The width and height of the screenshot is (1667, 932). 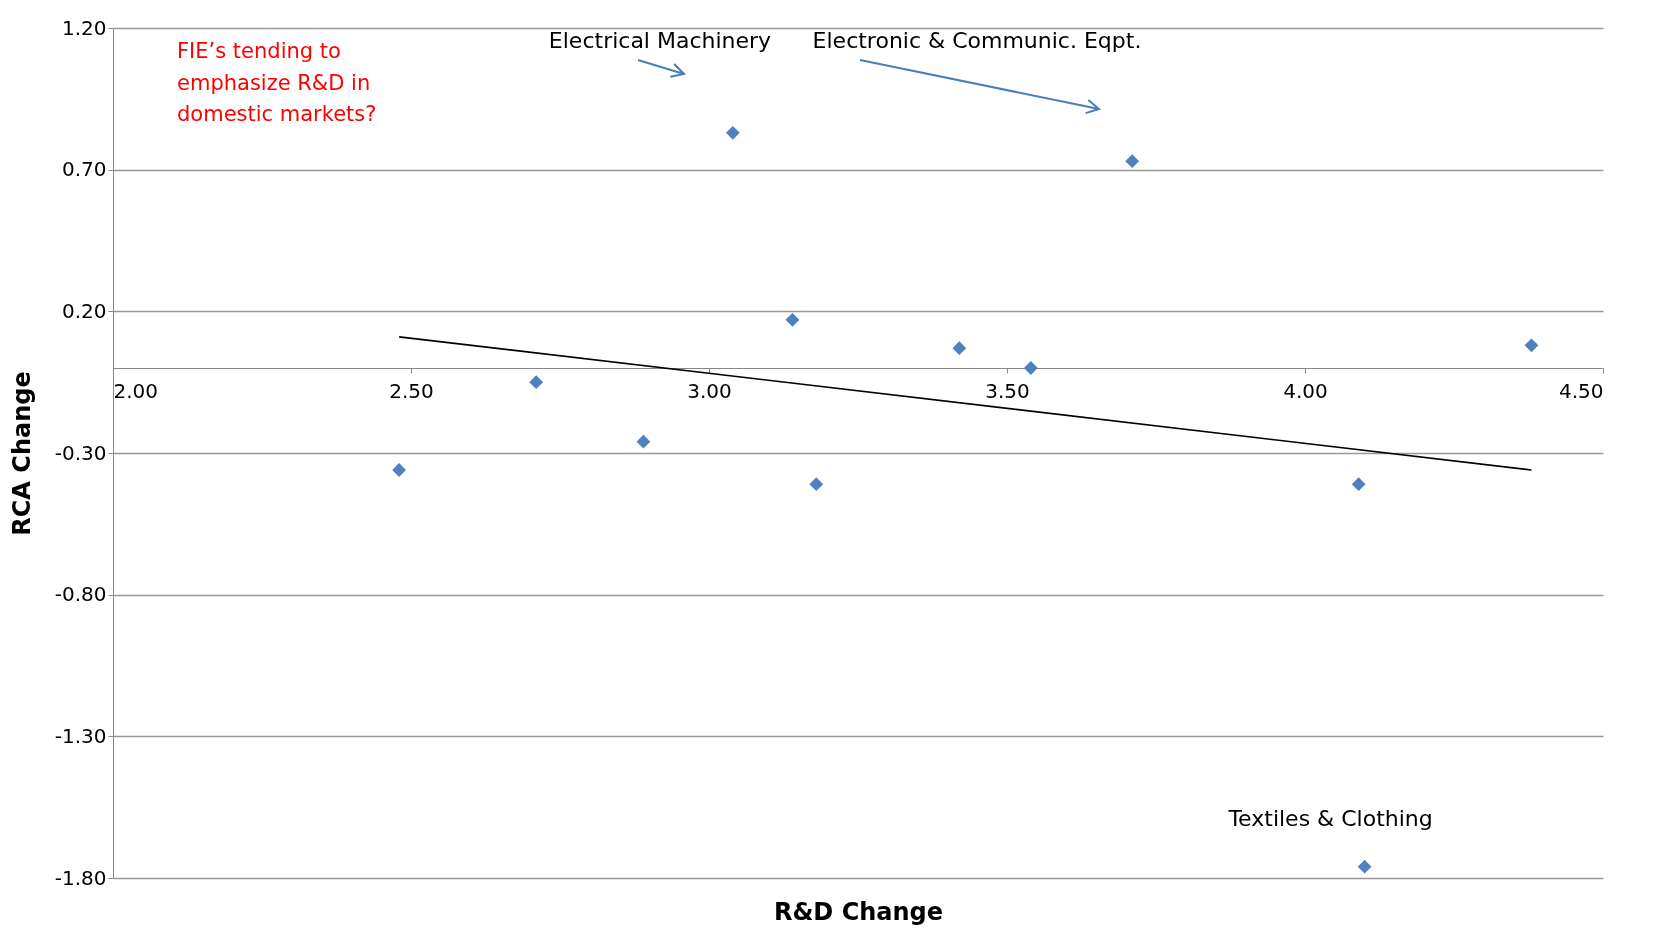 What do you see at coordinates (660, 40) in the screenshot?
I see `annotation: Electrical Machinery` at bounding box center [660, 40].